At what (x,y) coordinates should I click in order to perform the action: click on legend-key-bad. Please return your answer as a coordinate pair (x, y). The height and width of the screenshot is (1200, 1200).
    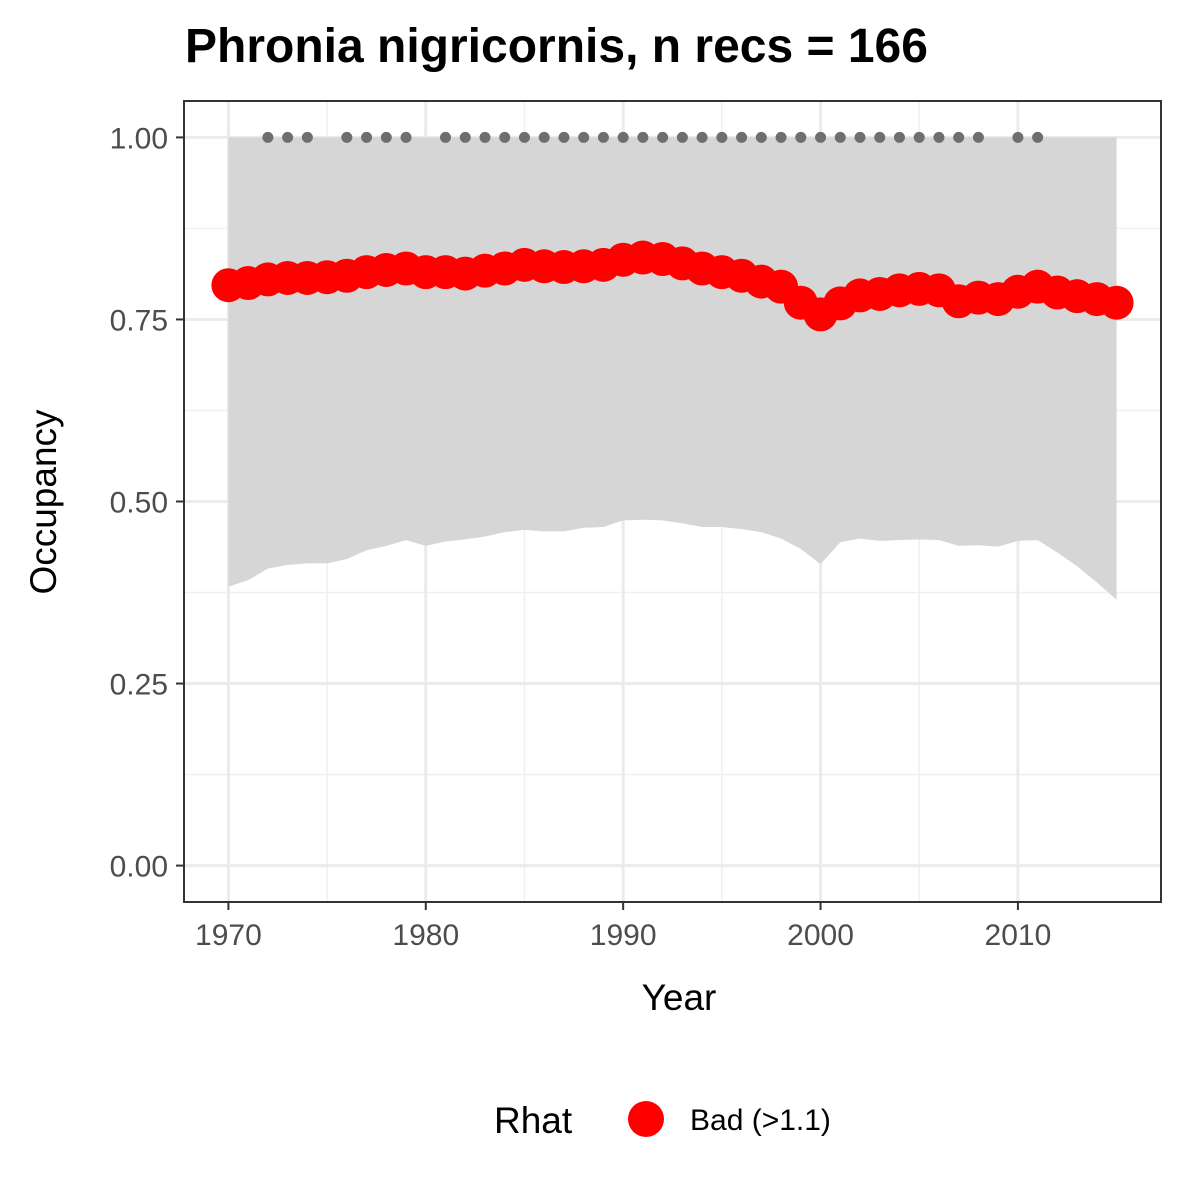
    Looking at the image, I should click on (646, 1119).